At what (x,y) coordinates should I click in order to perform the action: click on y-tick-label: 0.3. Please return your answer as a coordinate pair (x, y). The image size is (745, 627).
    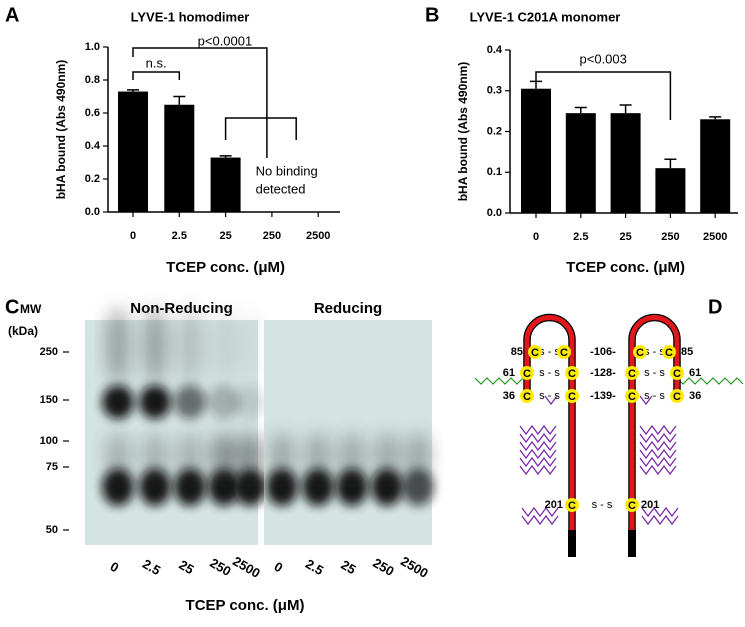
    Looking at the image, I should click on (494, 91).